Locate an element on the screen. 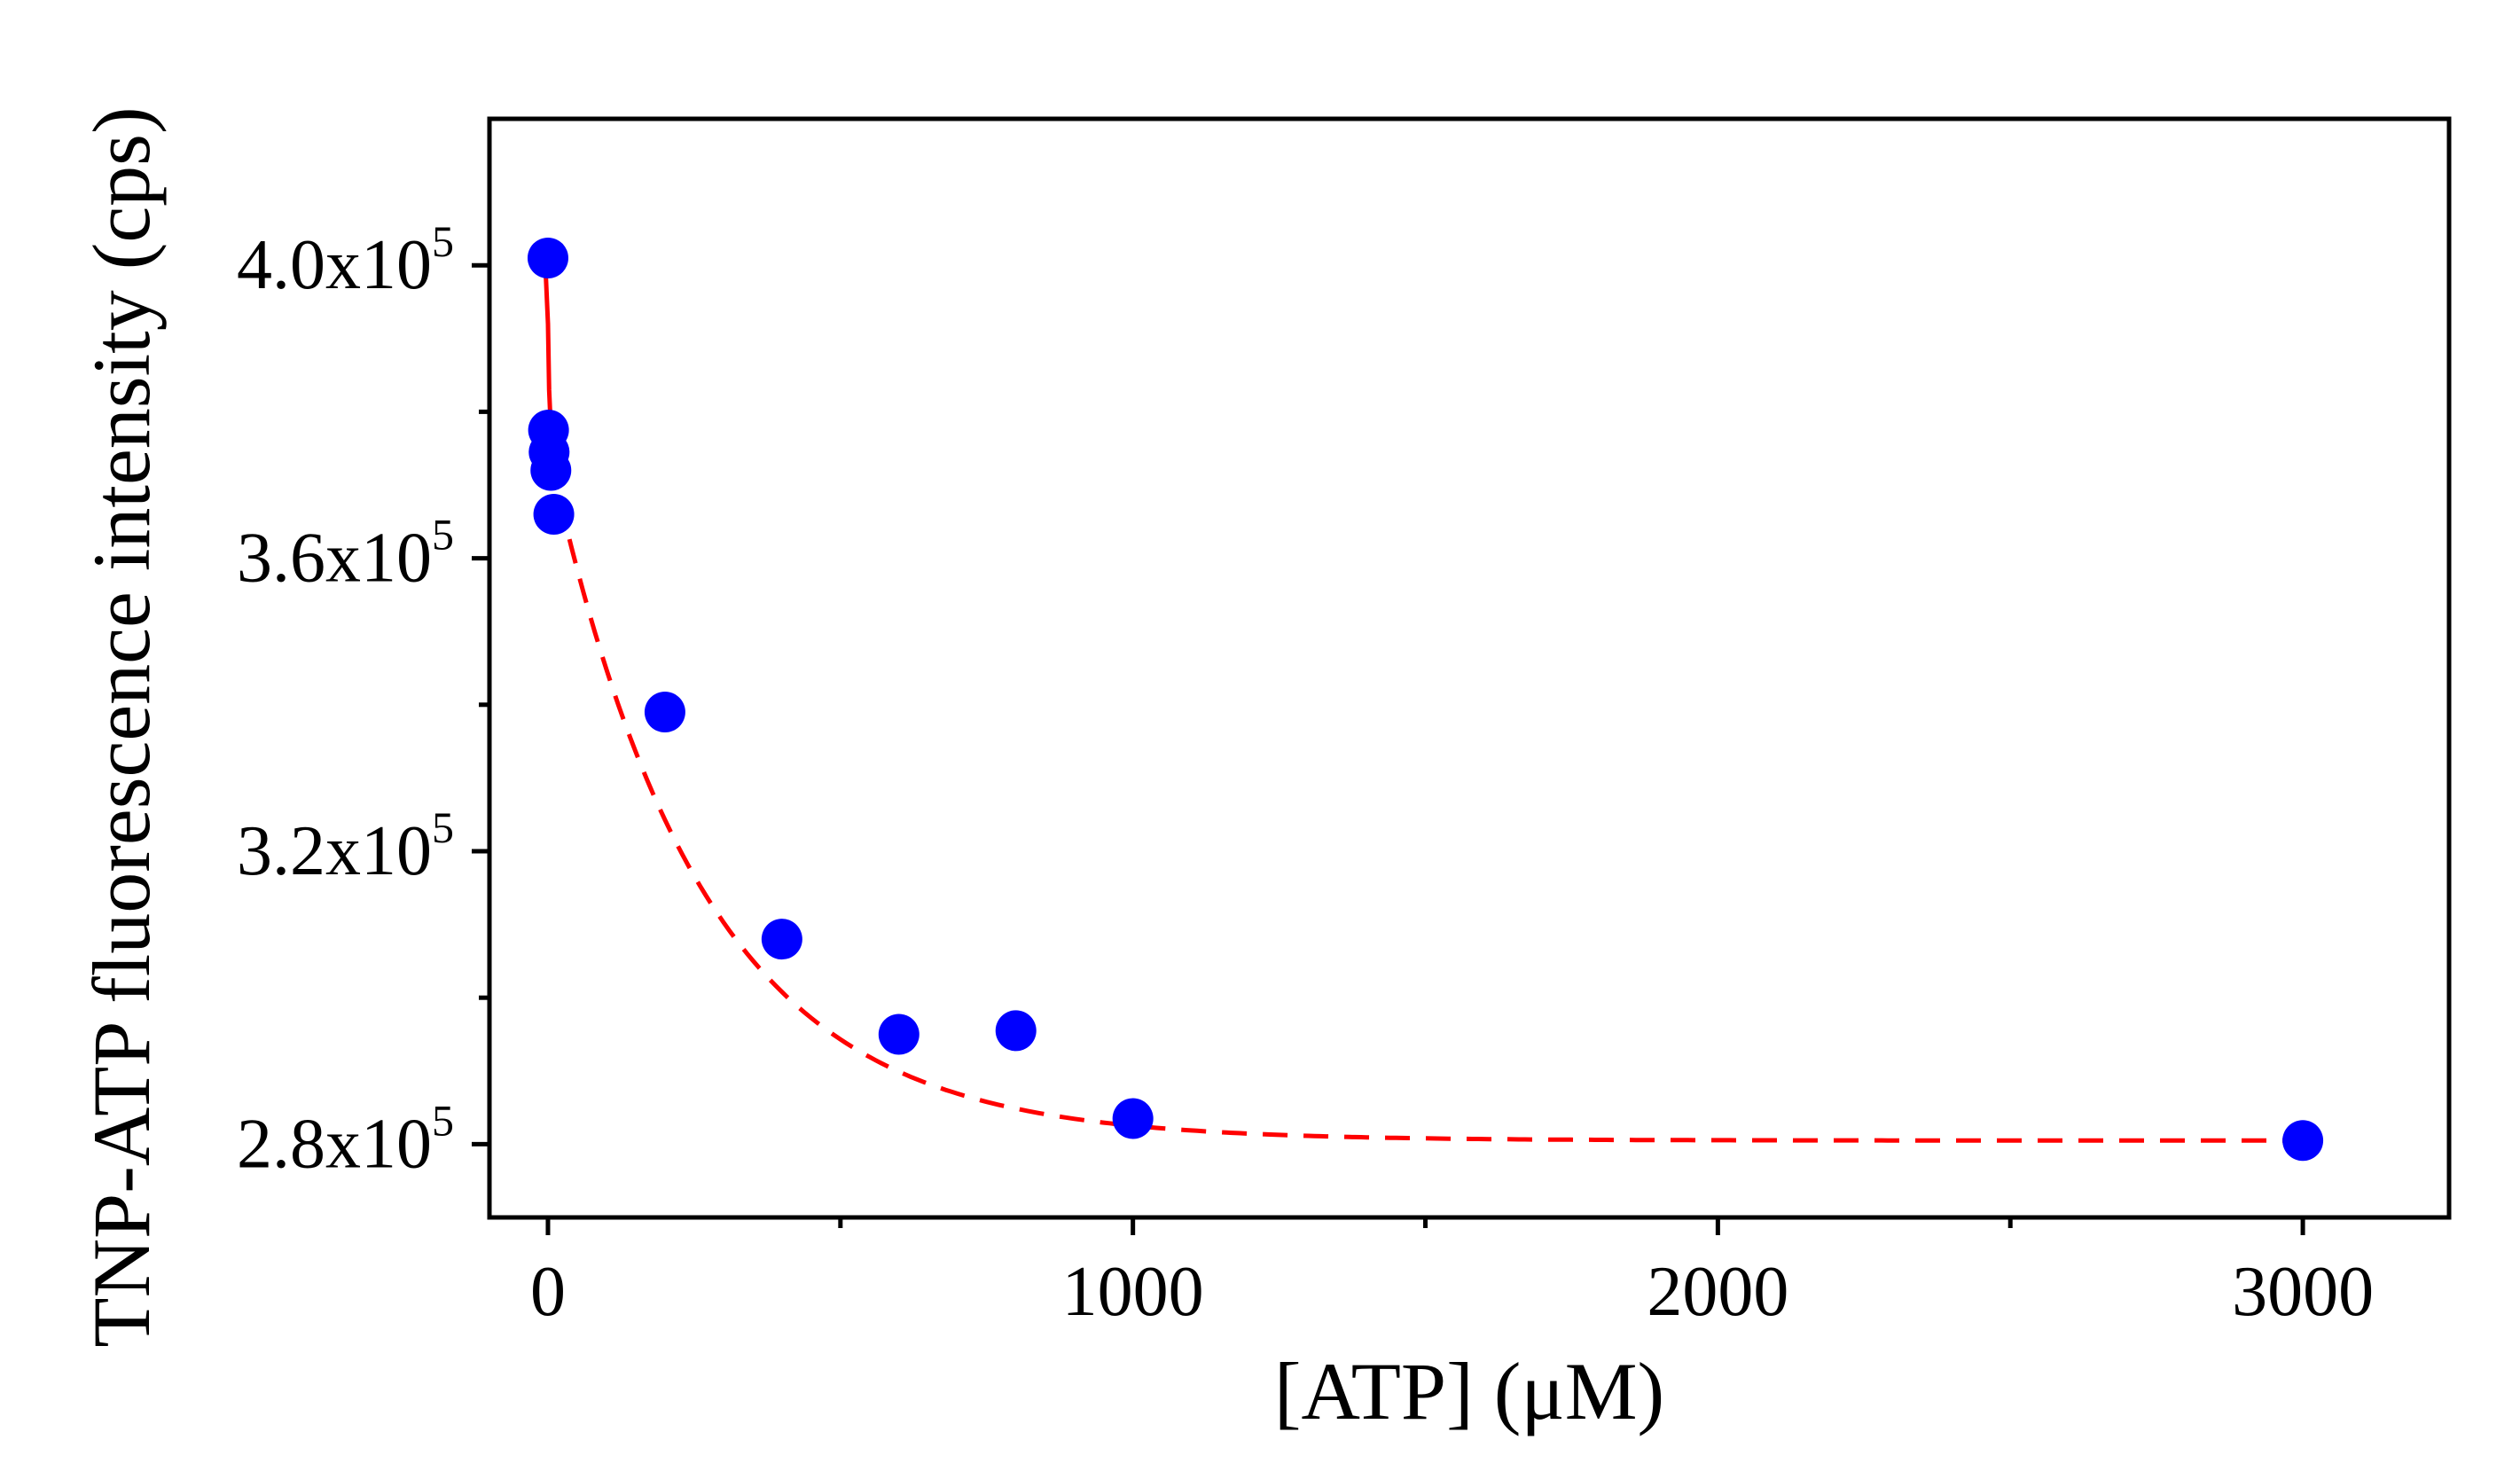 The image size is (2520, 1479). x-tick-label: 2000 is located at coordinates (1717, 1292).